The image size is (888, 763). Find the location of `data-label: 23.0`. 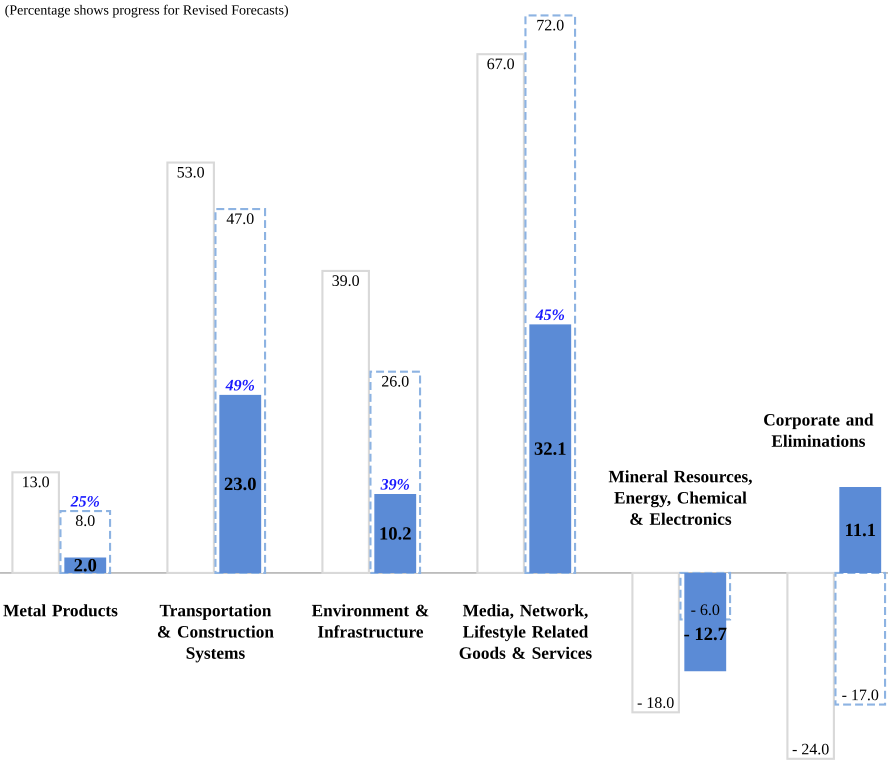

data-label: 23.0 is located at coordinates (240, 484).